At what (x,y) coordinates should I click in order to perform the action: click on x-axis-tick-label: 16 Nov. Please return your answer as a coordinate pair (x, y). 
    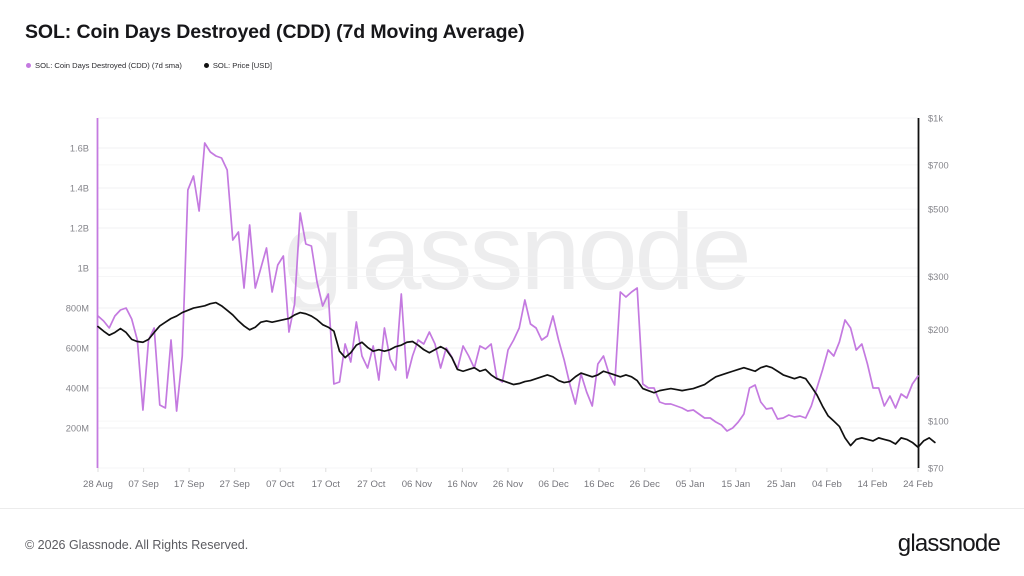
    Looking at the image, I should click on (462, 484).